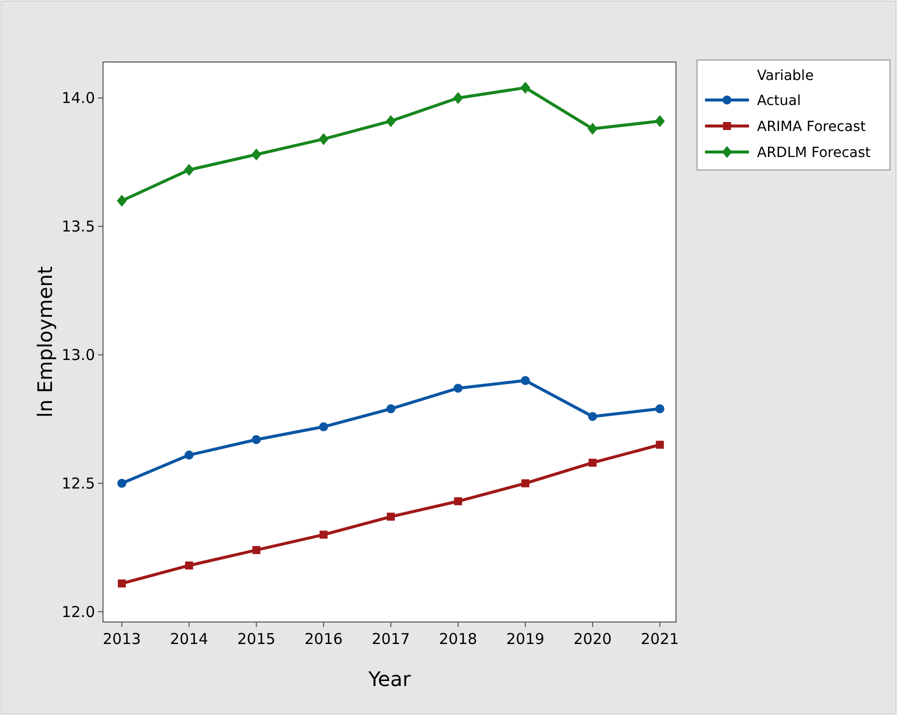 The height and width of the screenshot is (717, 899). I want to click on legend-label: ARIMA Forecast, so click(811, 126).